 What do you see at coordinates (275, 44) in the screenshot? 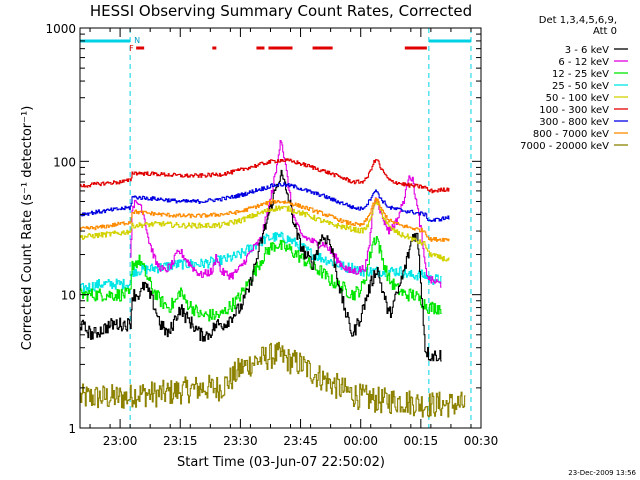
I see `observing-bars: NF` at bounding box center [275, 44].